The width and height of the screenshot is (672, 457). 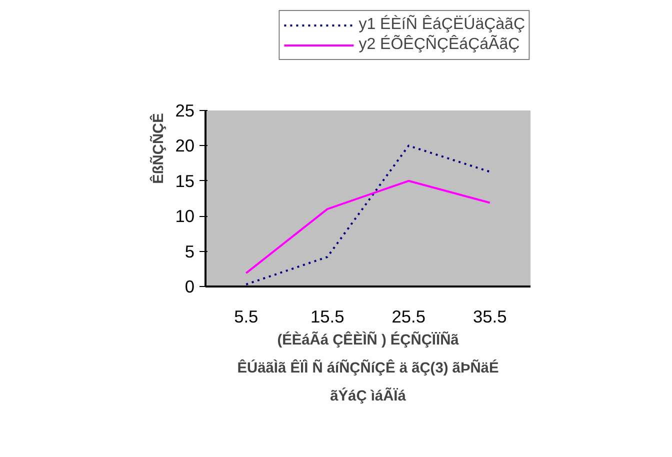 What do you see at coordinates (189, 286) in the screenshot?
I see `y-tick-label: 0` at bounding box center [189, 286].